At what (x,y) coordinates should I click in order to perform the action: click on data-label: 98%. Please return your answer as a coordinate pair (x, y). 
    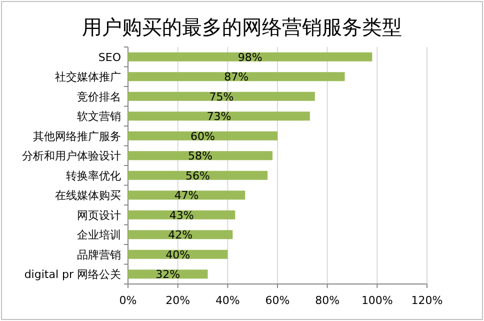
    Looking at the image, I should click on (250, 57).